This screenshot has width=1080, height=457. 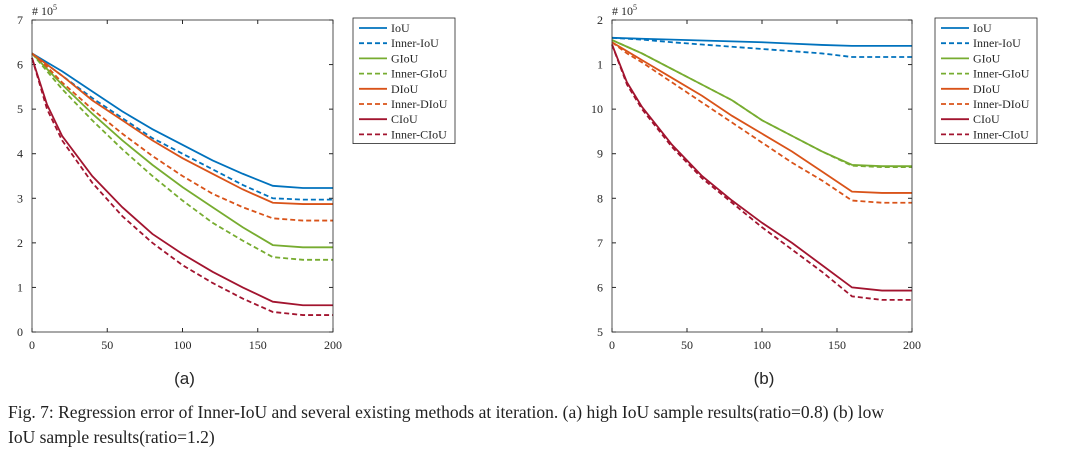 I want to click on caption-line: IoU sample results(ratio=1.2), so click(x=111, y=437).